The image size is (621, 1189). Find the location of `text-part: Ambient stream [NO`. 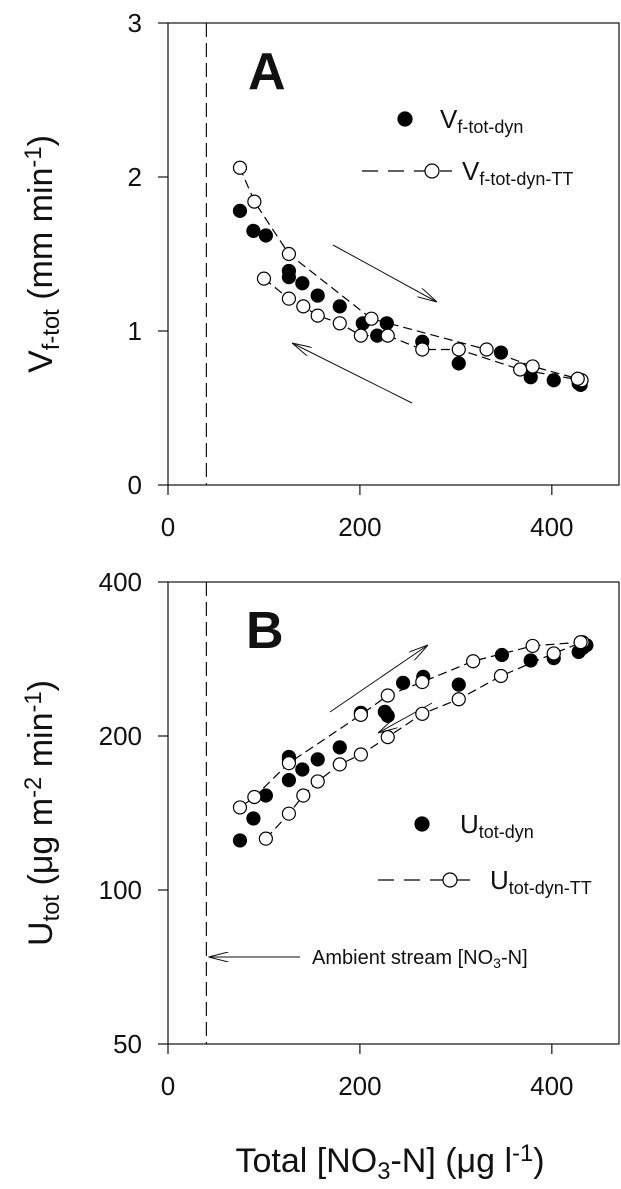

text-part: Ambient stream [NO is located at coordinates (402, 958).